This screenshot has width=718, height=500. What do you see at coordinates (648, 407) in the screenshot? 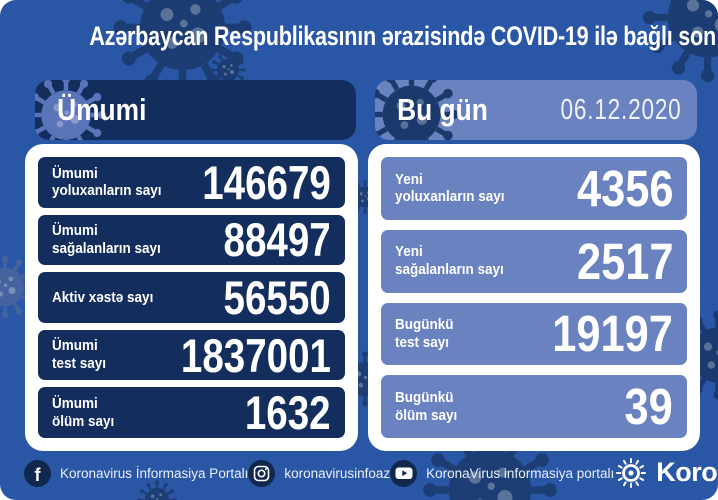
I see `stat-value: 39` at bounding box center [648, 407].